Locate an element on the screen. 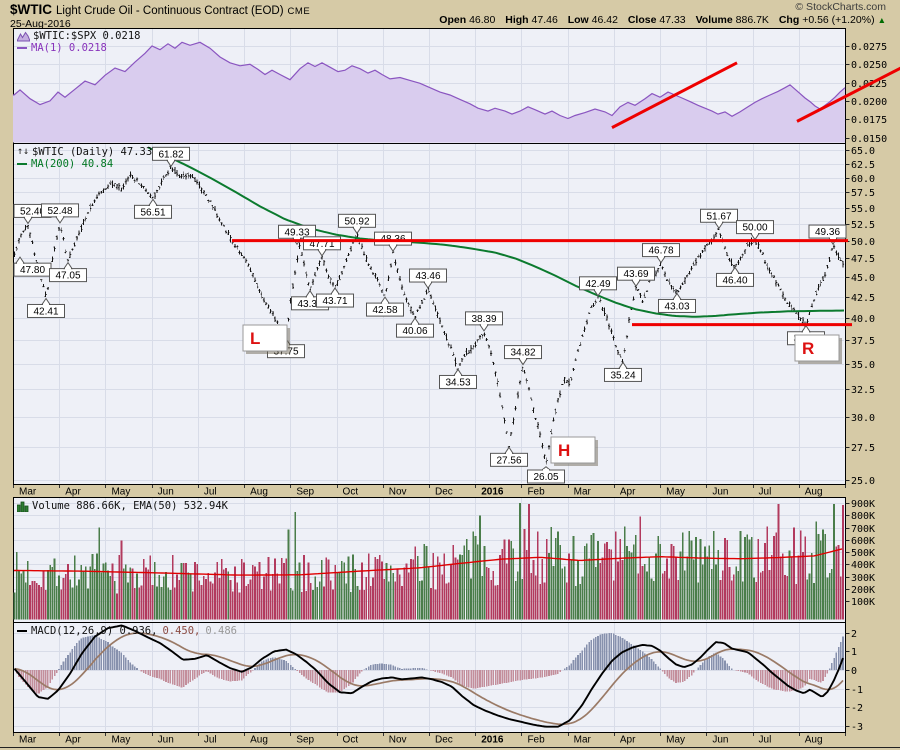 The image size is (900, 750). price-callout: 42.49 is located at coordinates (598, 286).